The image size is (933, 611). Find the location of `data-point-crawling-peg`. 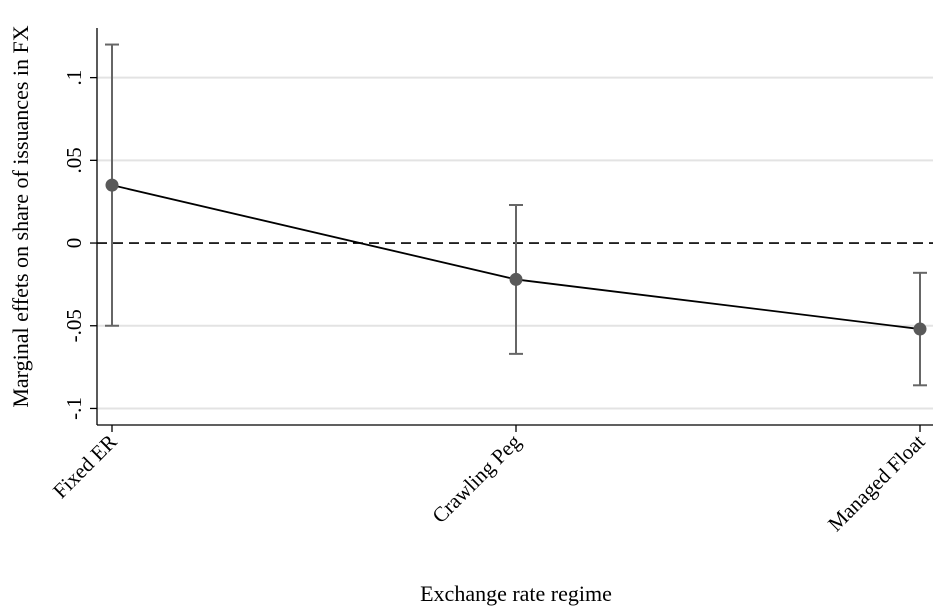

data-point-crawling-peg is located at coordinates (516, 279).